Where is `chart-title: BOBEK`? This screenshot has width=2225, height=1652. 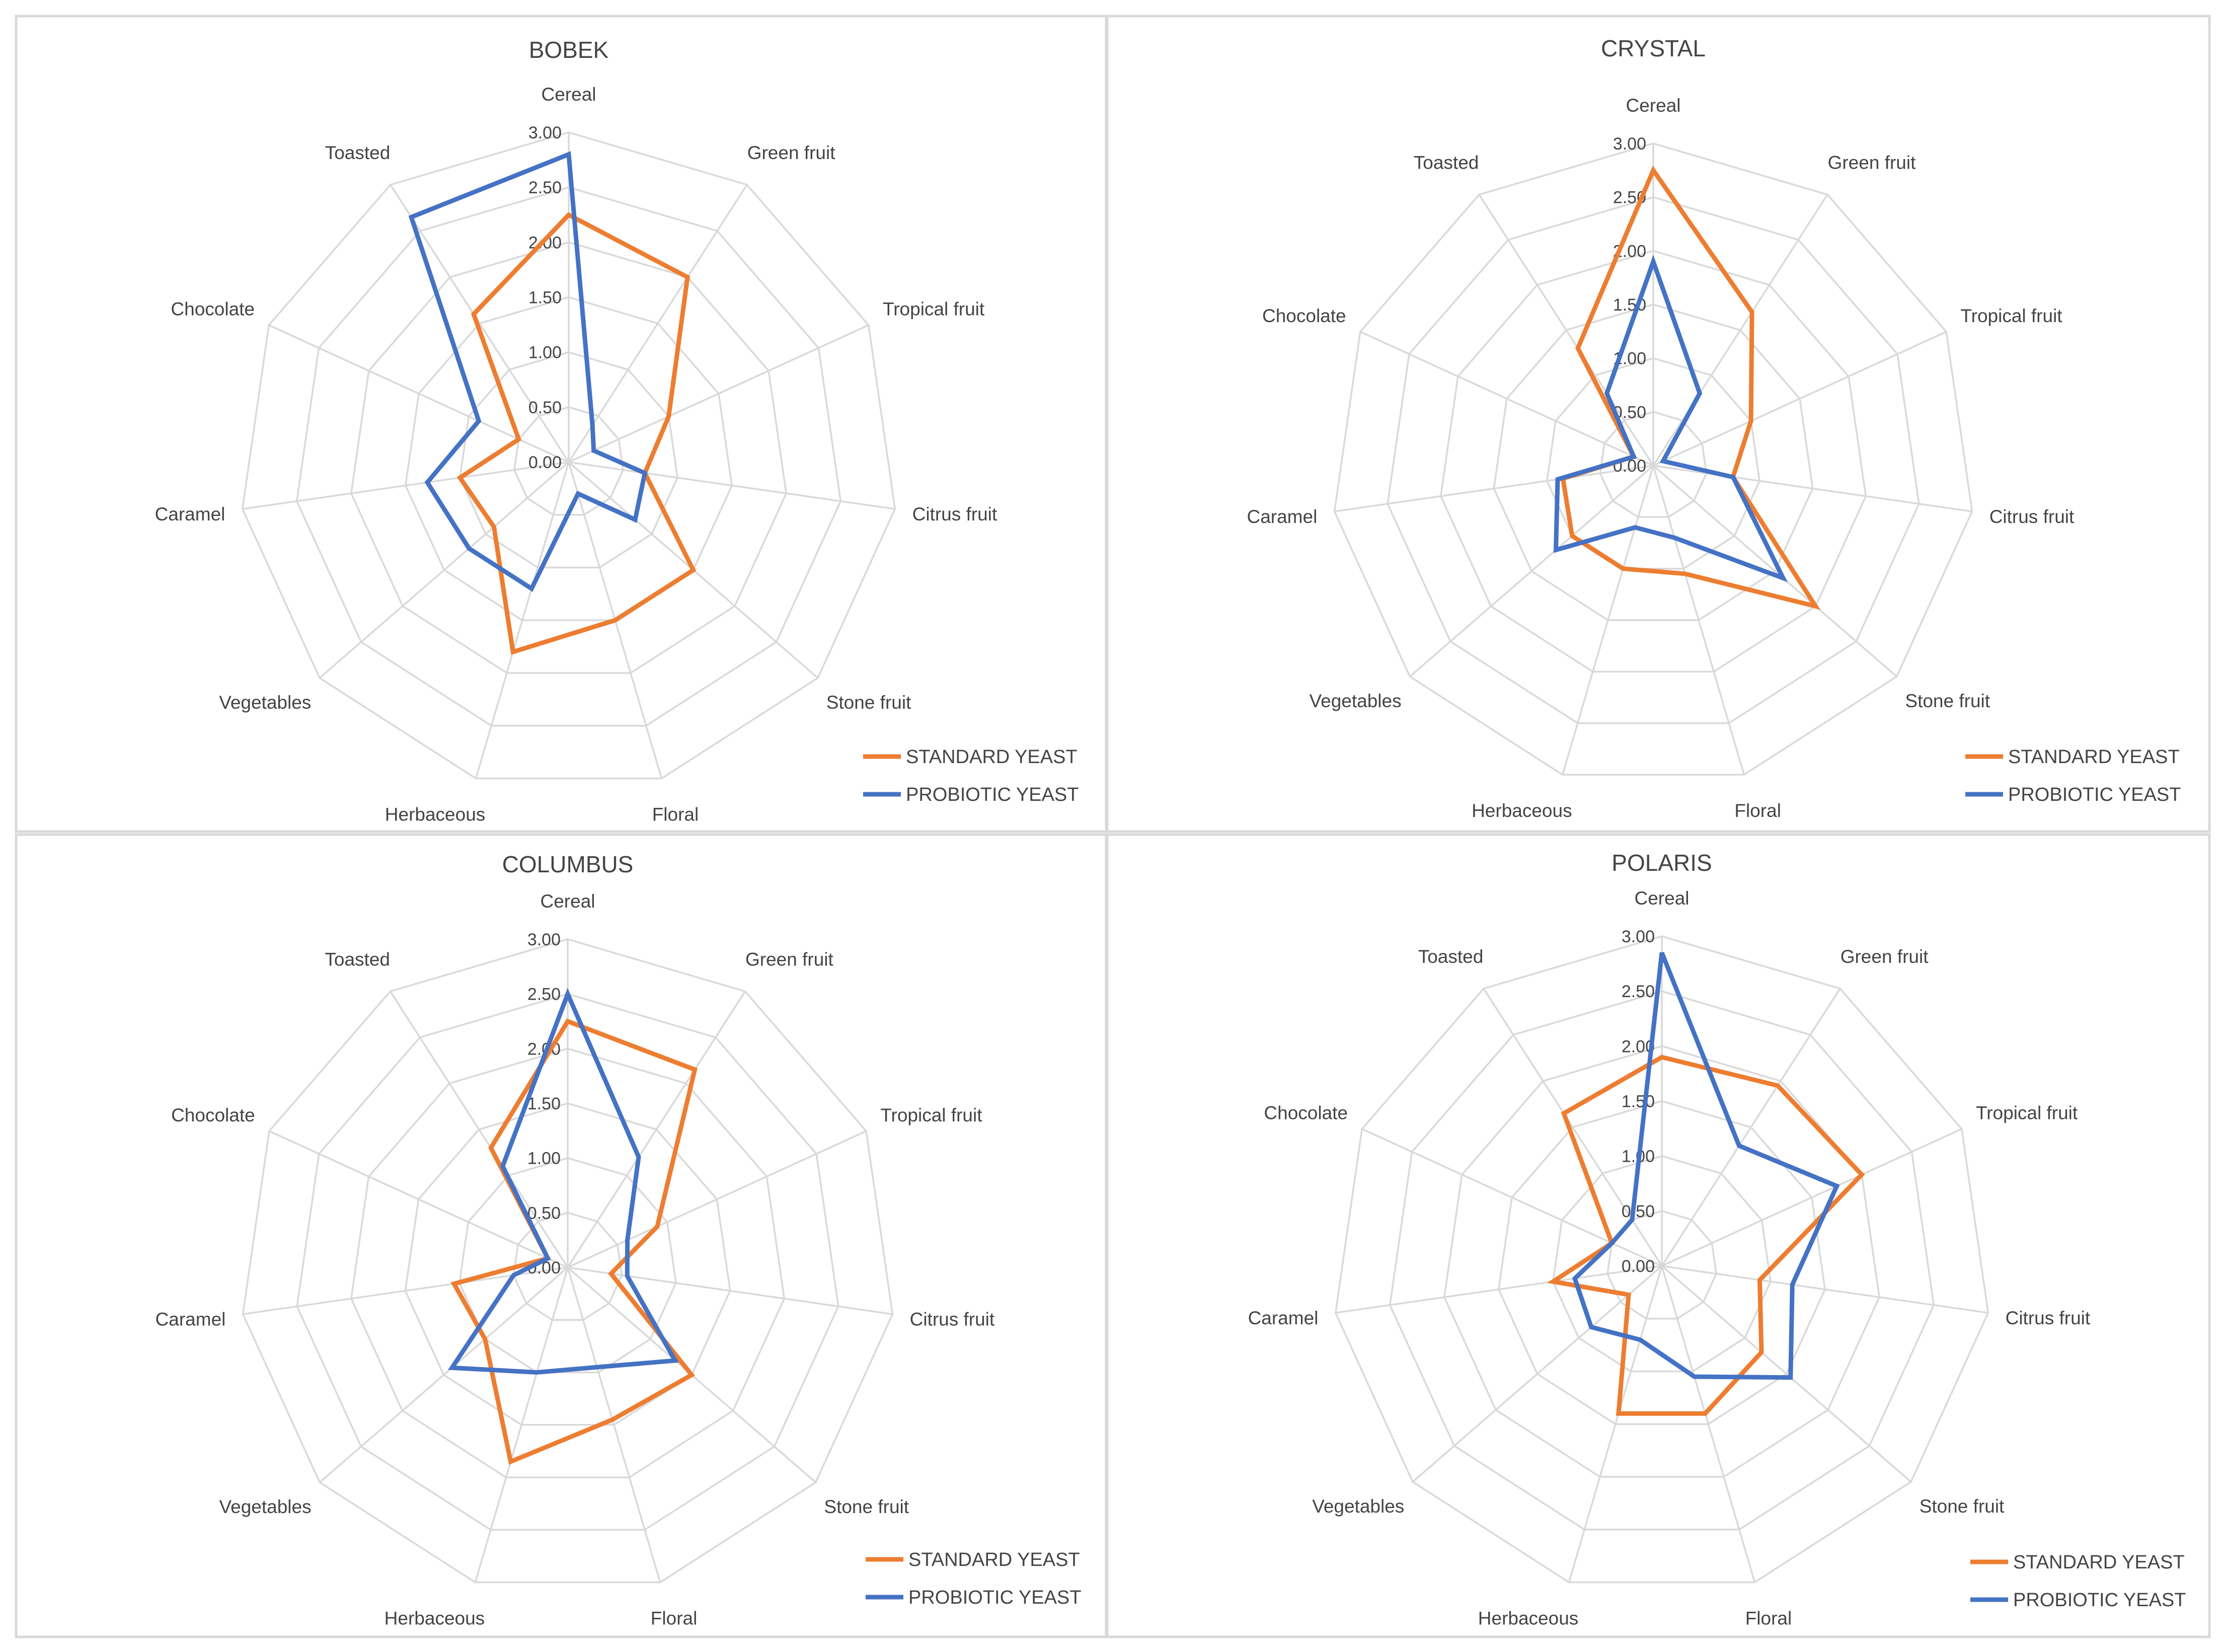
chart-title: BOBEK is located at coordinates (569, 50).